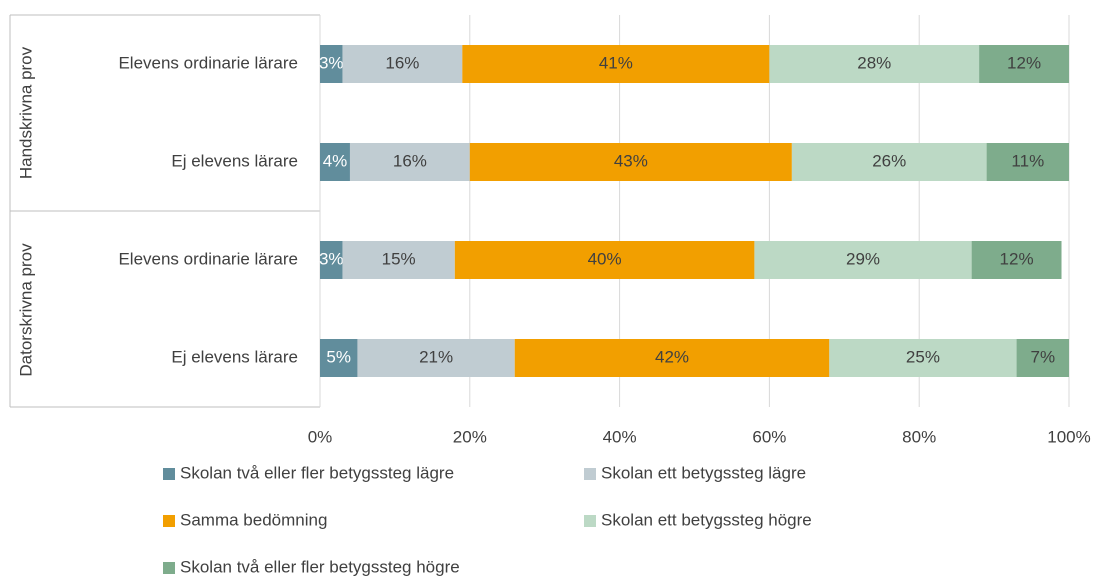 The image size is (1097, 581). I want to click on data-label: 41%, so click(616, 62).